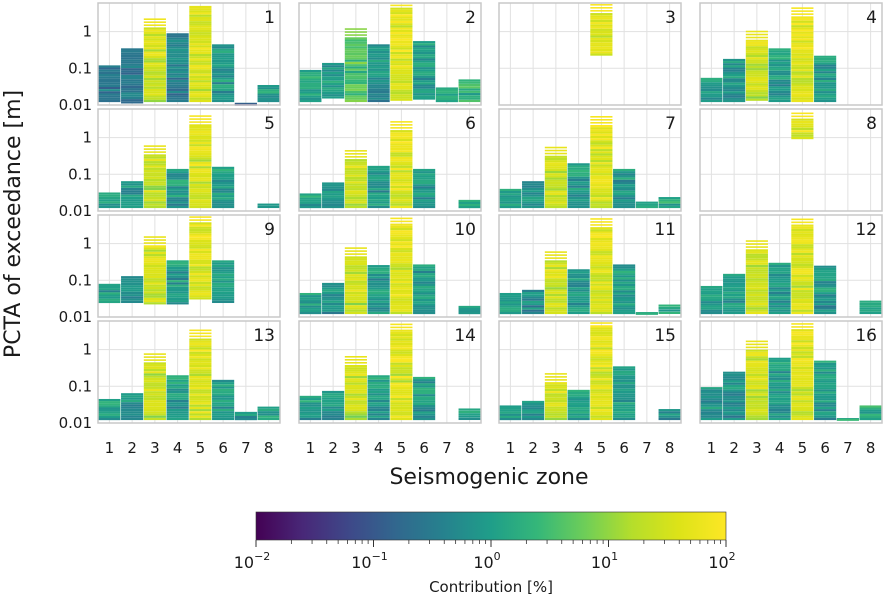  I want to click on y-tick-label: 1, so click(87, 350).